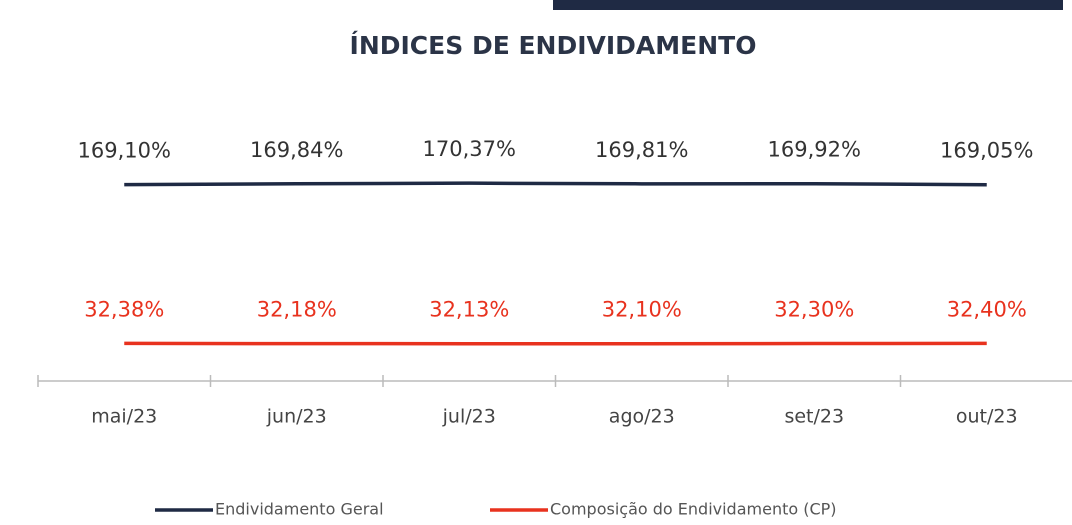  I want to click on data-label: 32,10%, so click(642, 310).